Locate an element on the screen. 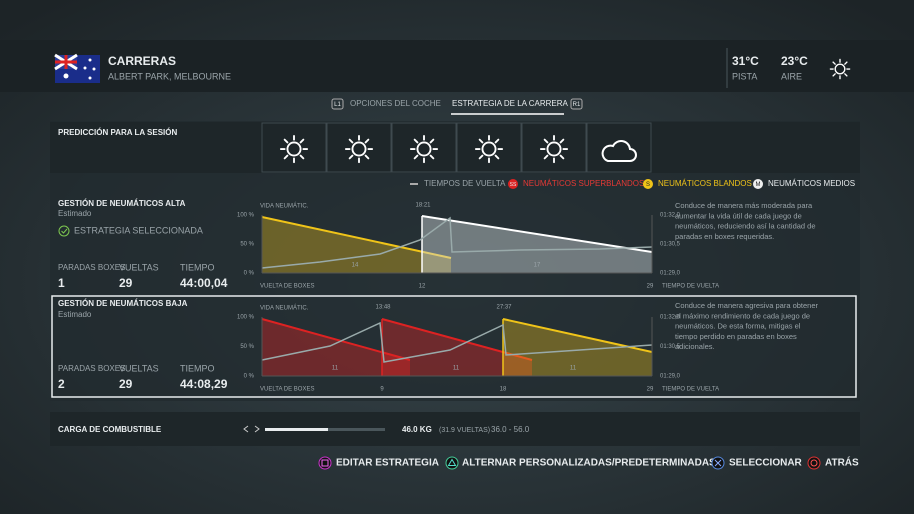 The height and width of the screenshot is (514, 914). air-label: AIRE is located at coordinates (791, 76).